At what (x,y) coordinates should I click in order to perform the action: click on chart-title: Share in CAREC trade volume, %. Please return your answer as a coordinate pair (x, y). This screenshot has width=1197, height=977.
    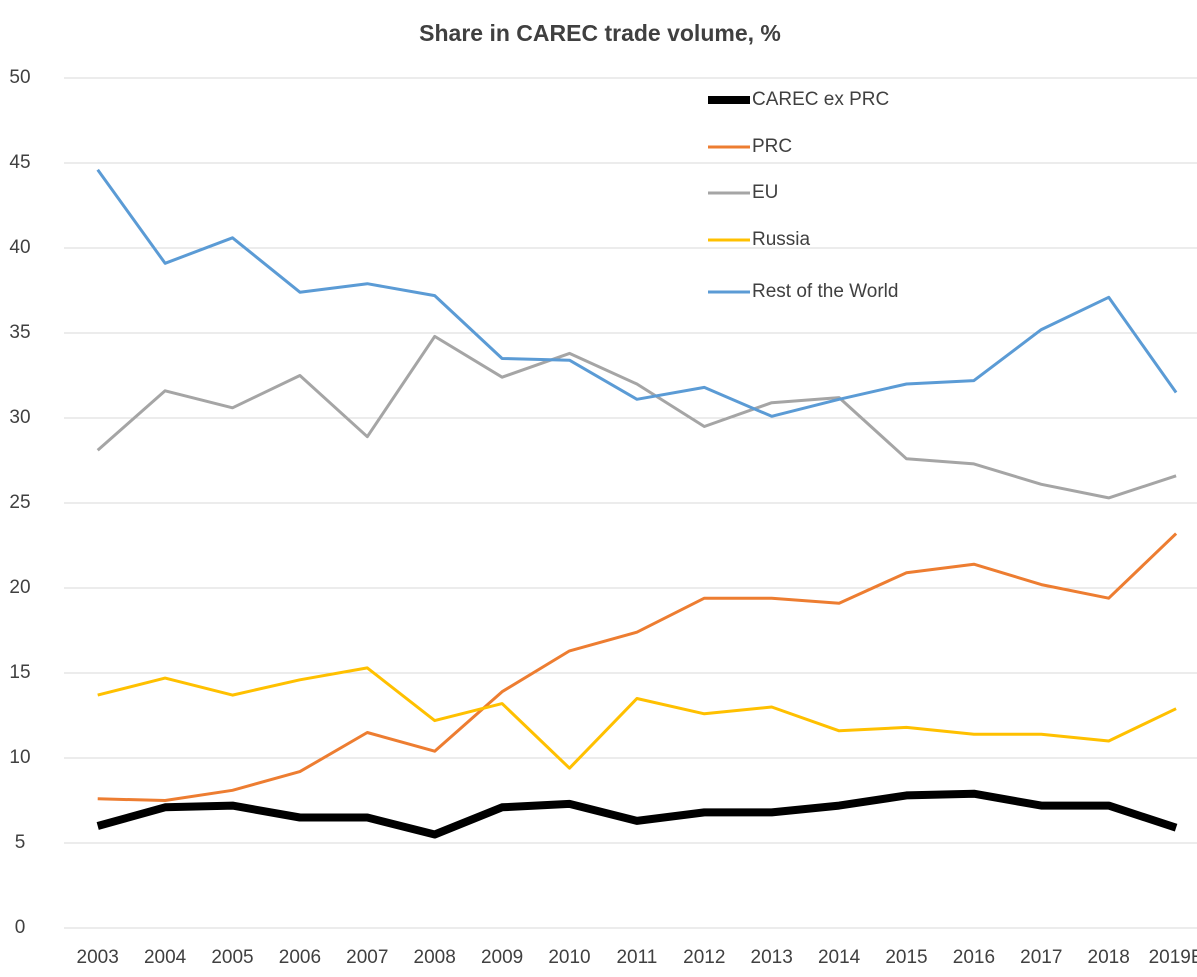
    Looking at the image, I should click on (600, 33).